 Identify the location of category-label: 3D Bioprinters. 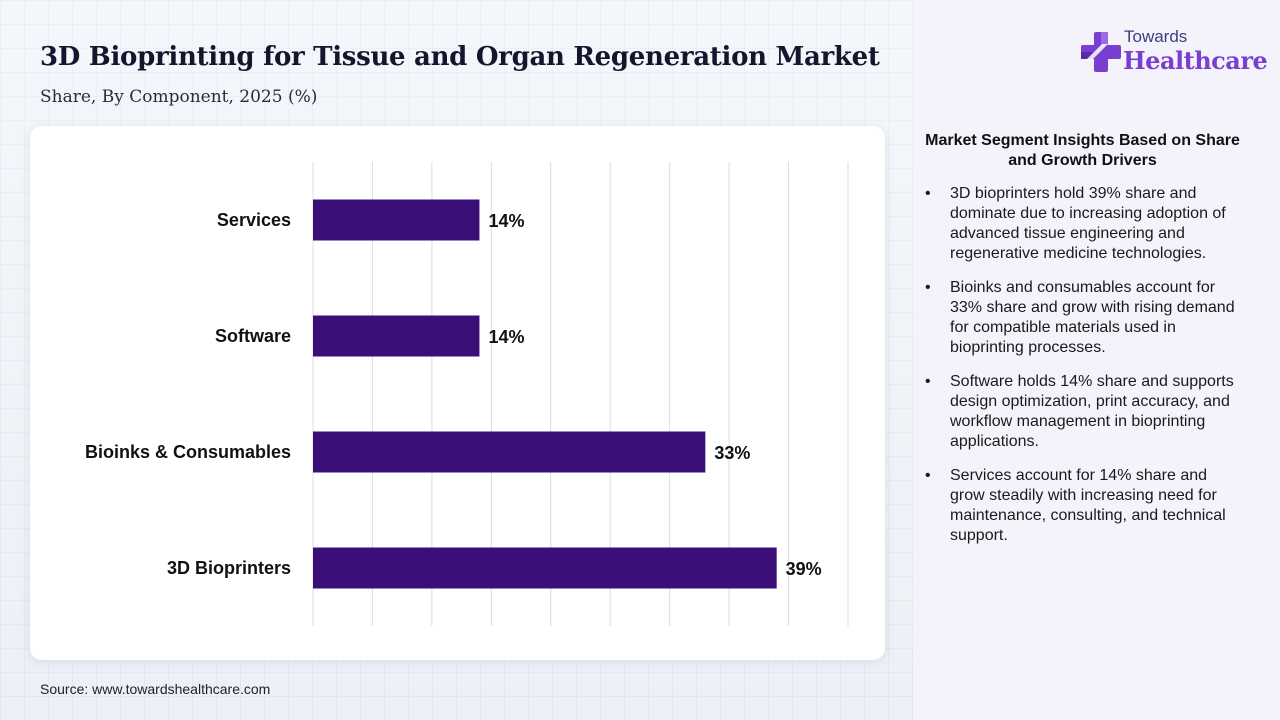
(229, 568).